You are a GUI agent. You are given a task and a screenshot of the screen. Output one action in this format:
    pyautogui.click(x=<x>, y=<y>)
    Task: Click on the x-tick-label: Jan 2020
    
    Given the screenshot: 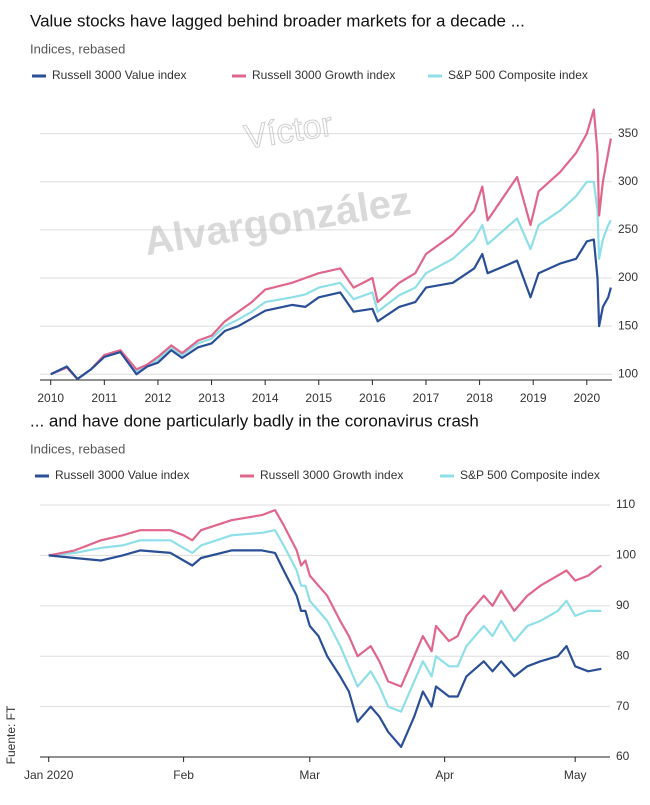 What is the action you would take?
    pyautogui.click(x=49, y=775)
    